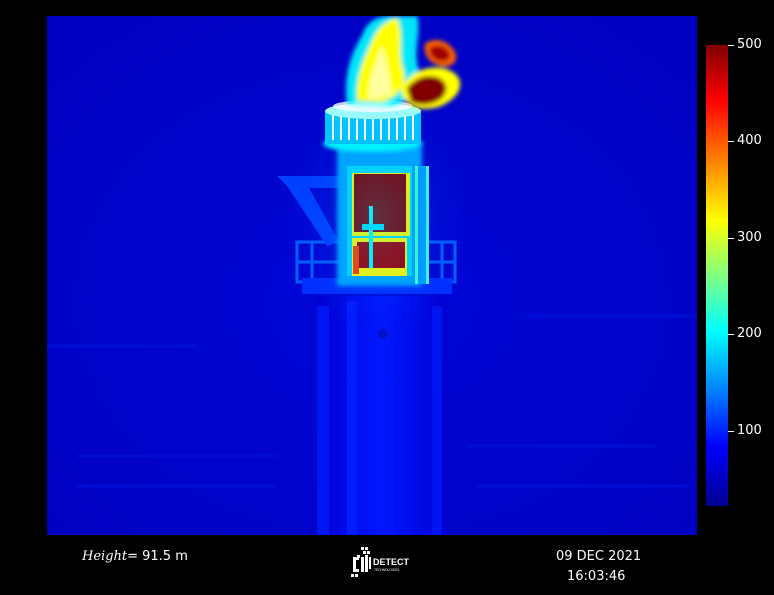 This screenshot has height=595, width=774. I want to click on flame-plume, so click(403, 62).